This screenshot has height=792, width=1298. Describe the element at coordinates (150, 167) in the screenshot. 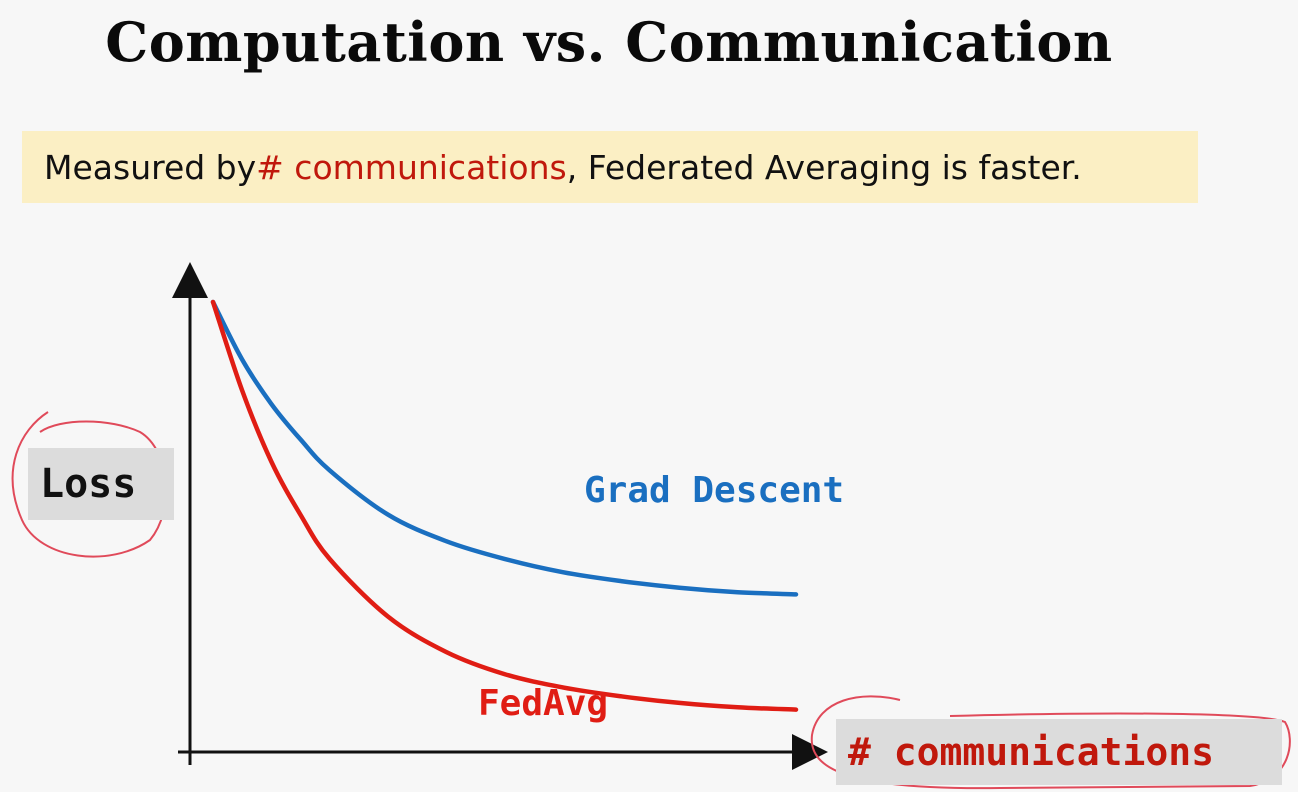

I see `callout-prefix: Measured by` at that location.